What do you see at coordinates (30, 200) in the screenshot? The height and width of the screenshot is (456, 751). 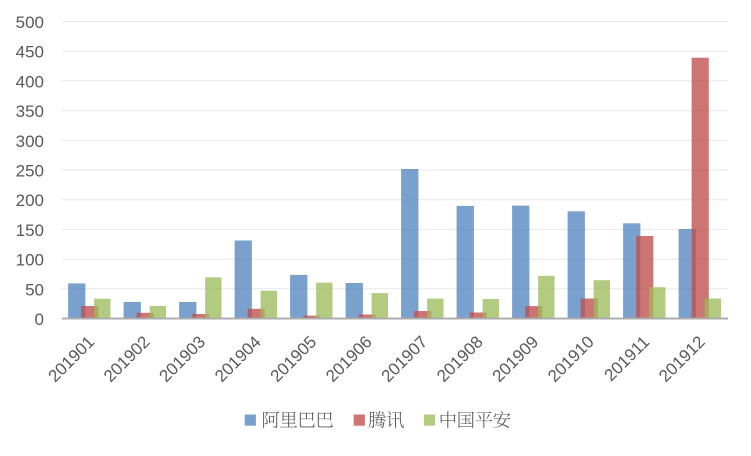 I see `svg-text: 200` at bounding box center [30, 200].